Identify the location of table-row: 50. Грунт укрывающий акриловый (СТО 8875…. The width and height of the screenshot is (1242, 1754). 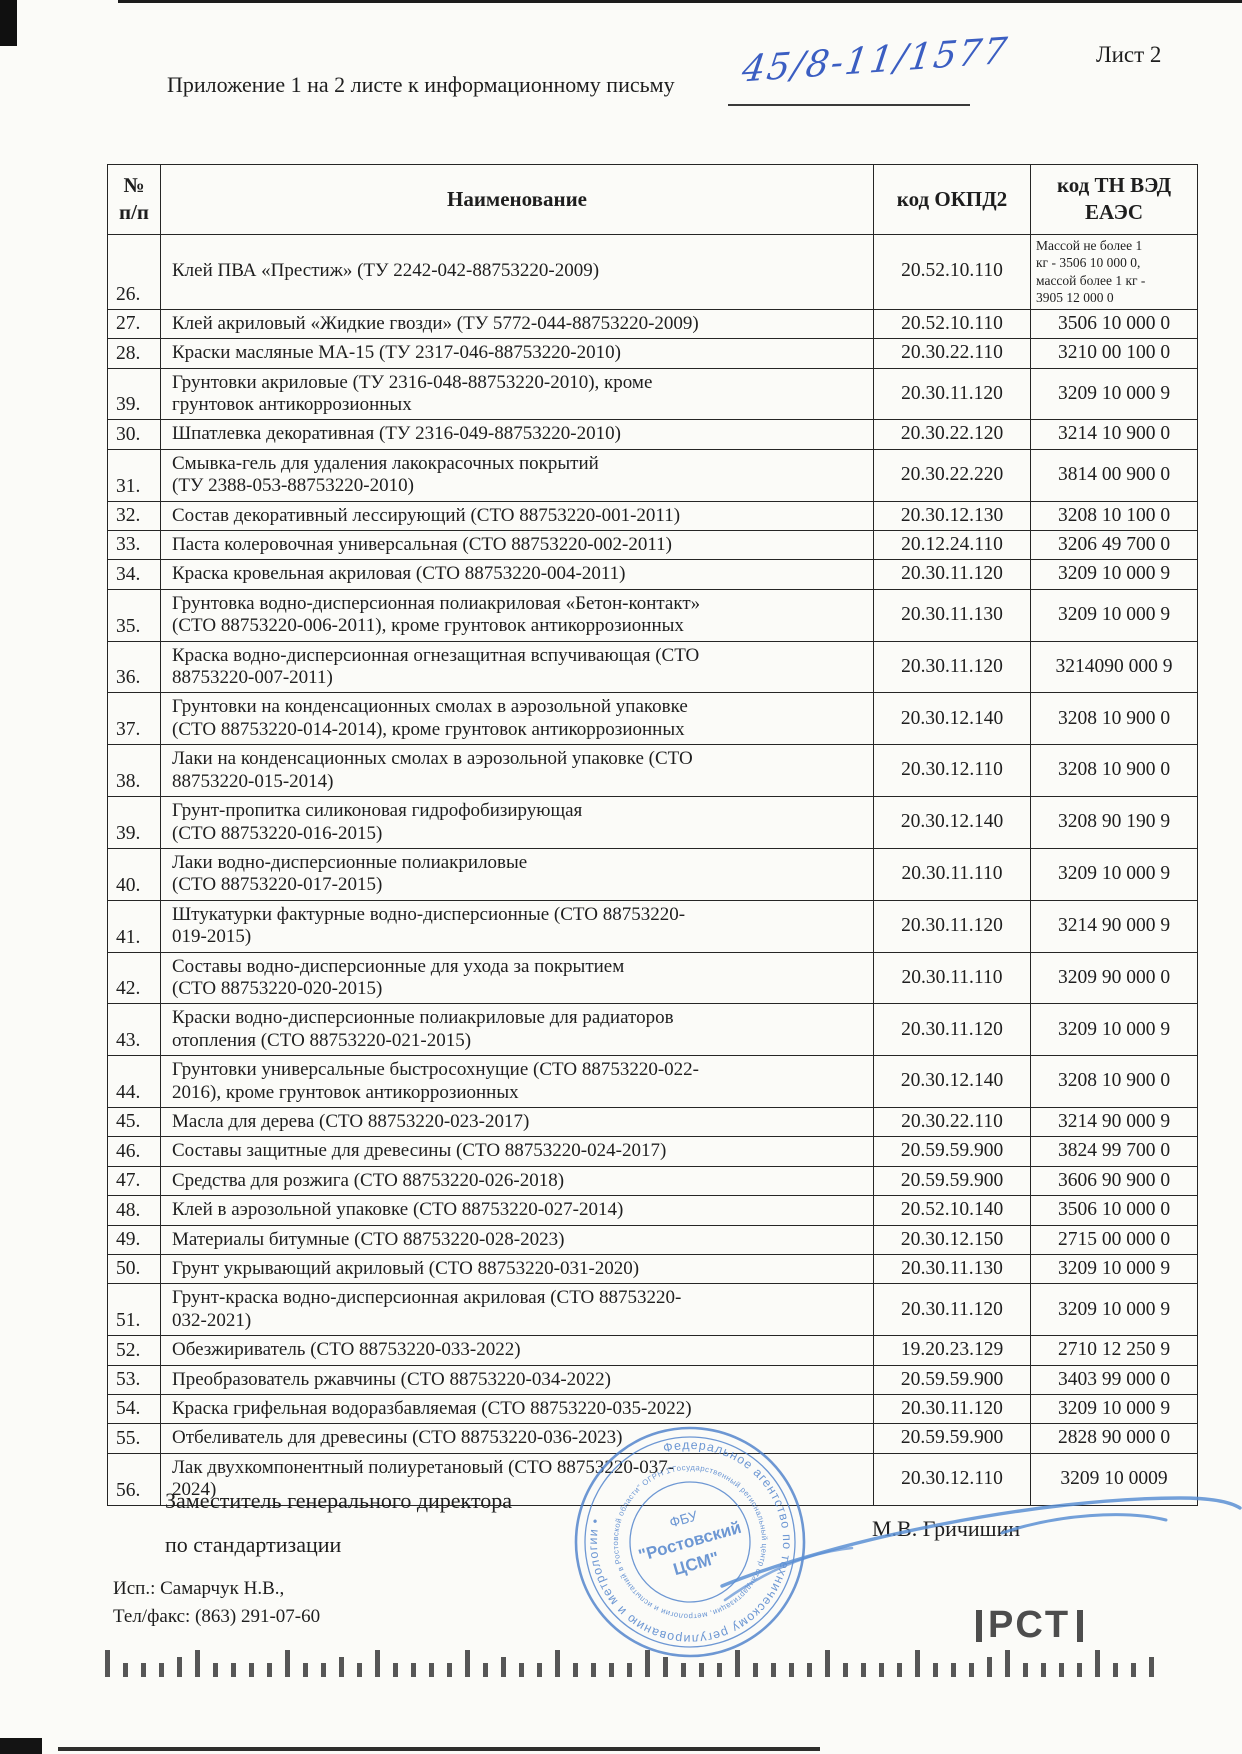
(652, 1269).